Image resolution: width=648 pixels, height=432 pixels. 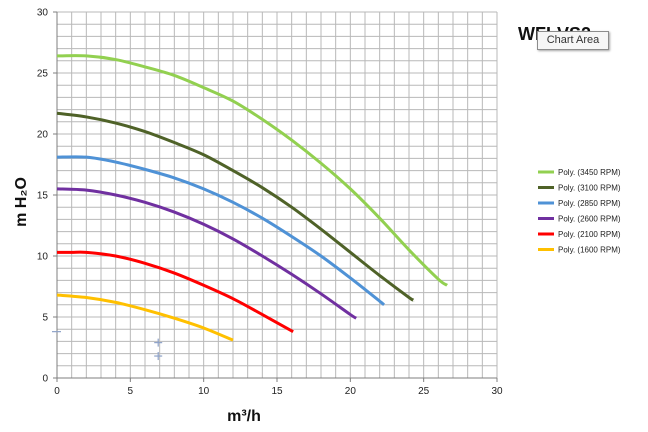 What do you see at coordinates (57, 391) in the screenshot?
I see `x-tick-label: 0` at bounding box center [57, 391].